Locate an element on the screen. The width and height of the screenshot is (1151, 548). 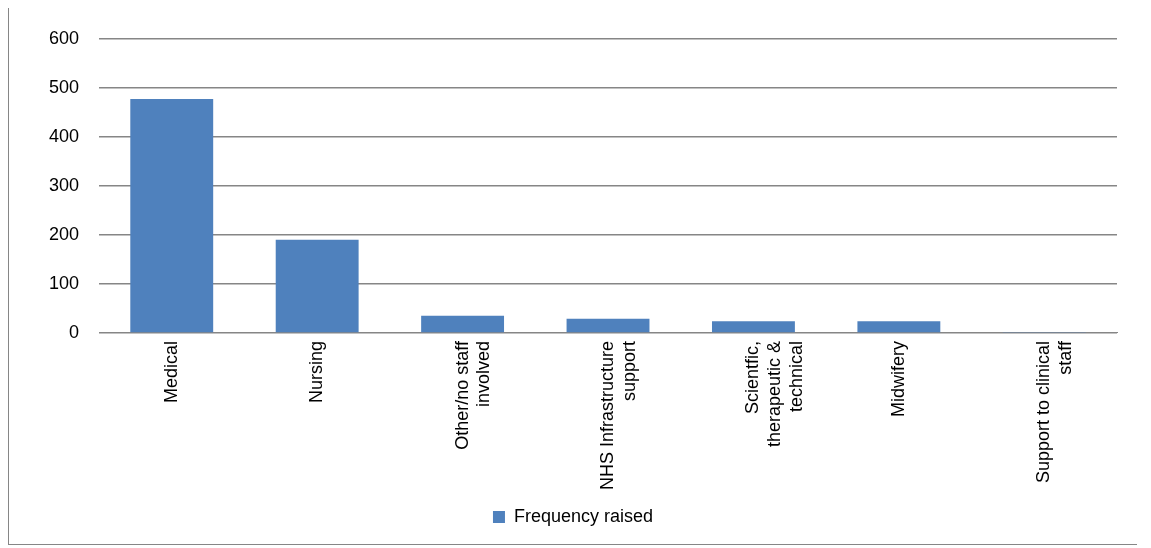
x-tick-label: Medical is located at coordinates (170, 371).